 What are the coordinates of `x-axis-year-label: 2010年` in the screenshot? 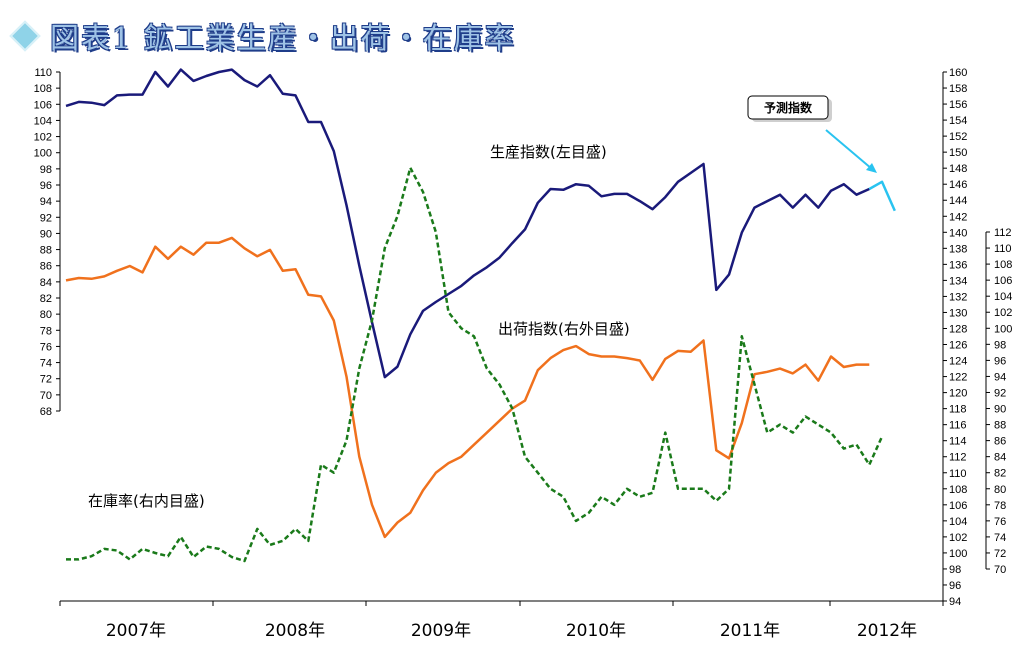 It's located at (596, 631).